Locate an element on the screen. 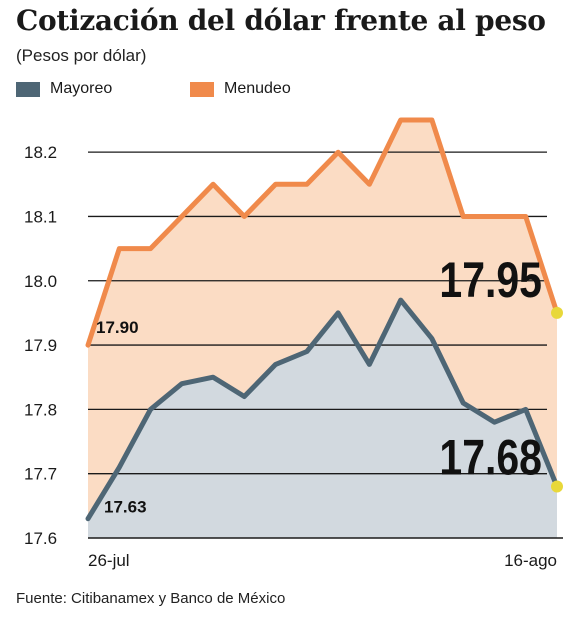 This screenshot has width=582, height=620. y-tick-label: 17.7 is located at coordinates (40, 474).